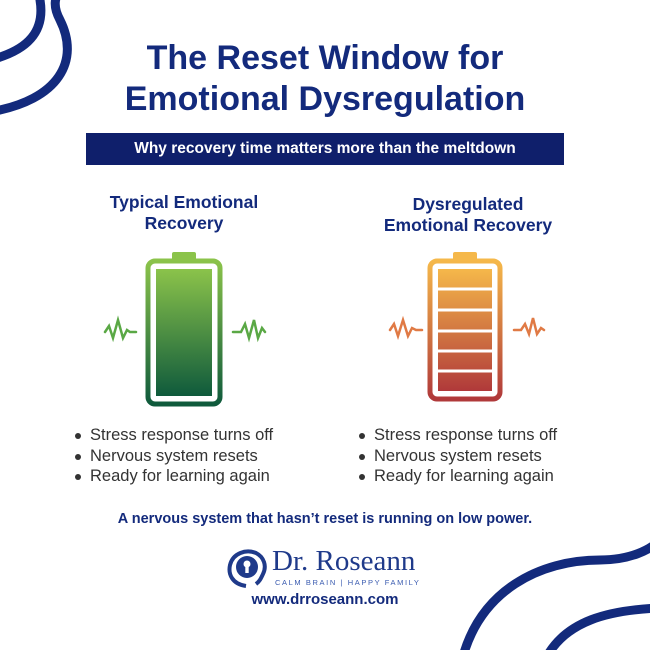  What do you see at coordinates (325, 599) in the screenshot?
I see `website-link: www.drroseann.com` at bounding box center [325, 599].